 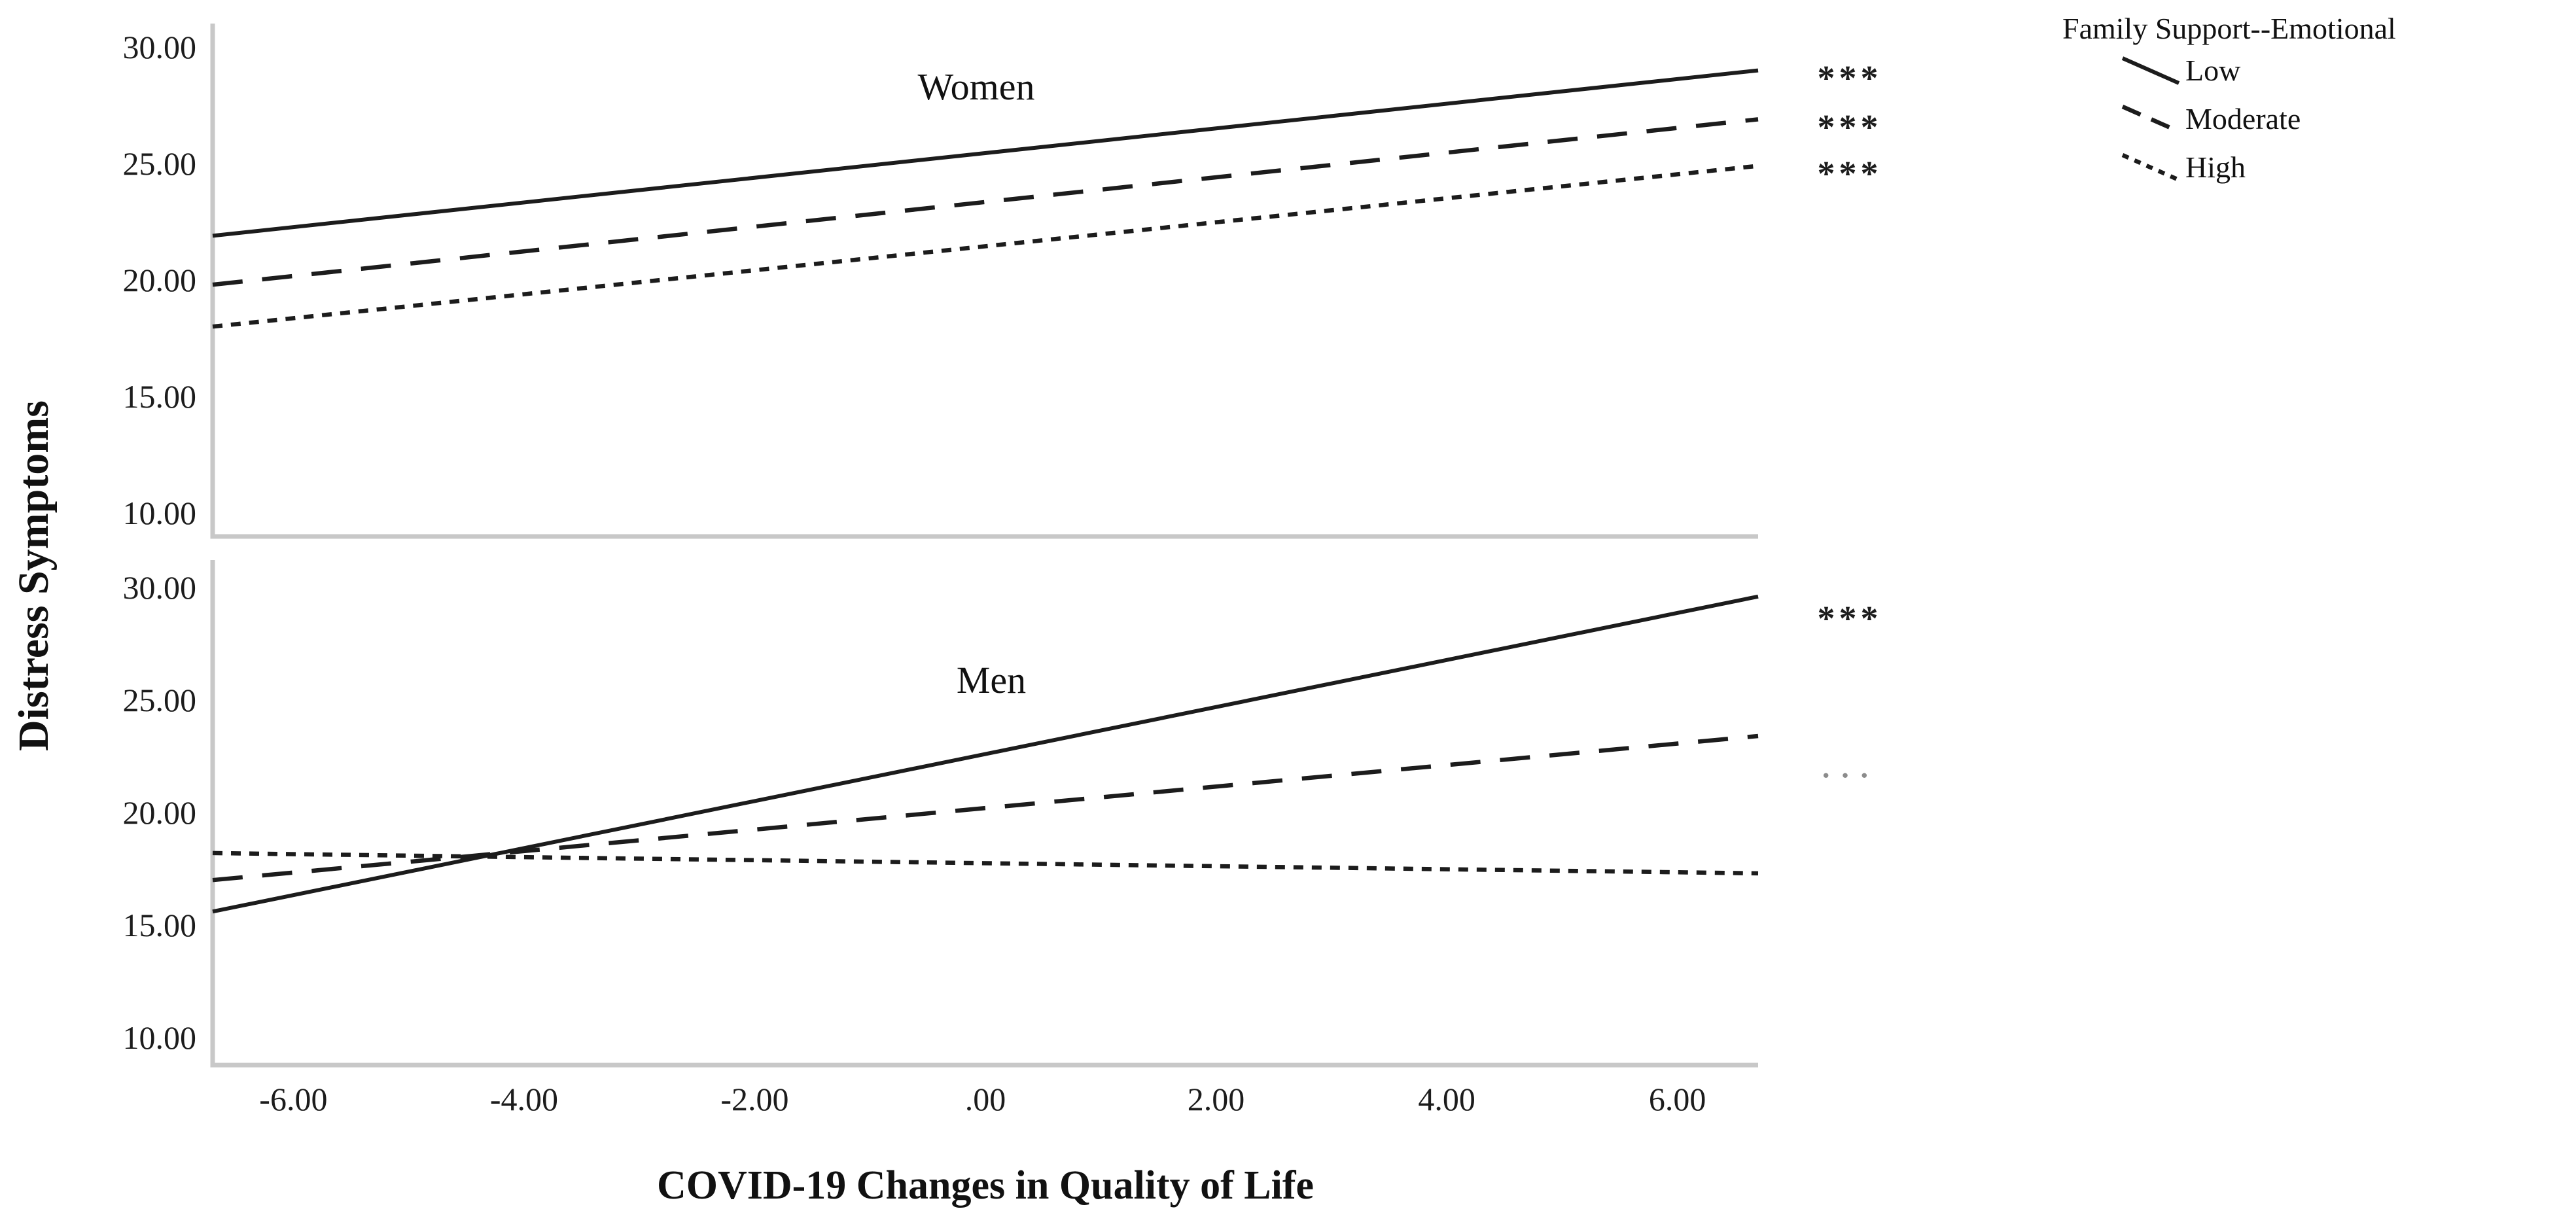 I want to click on legend-item-moderate: Moderate, so click(x=2300, y=119).